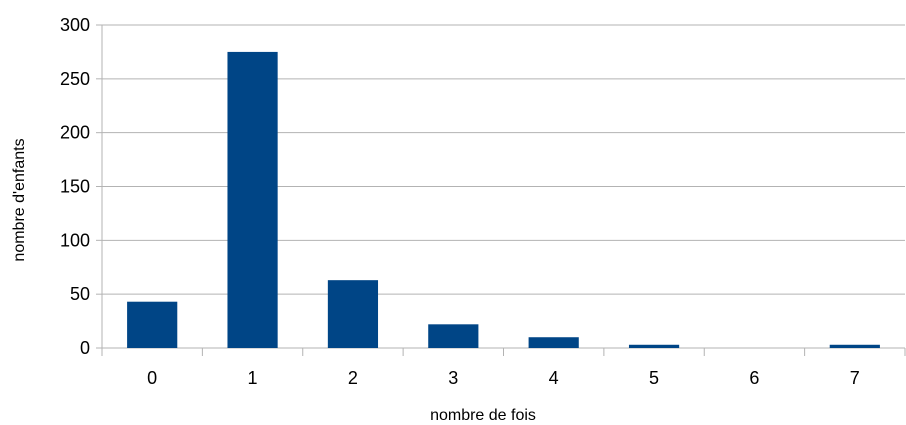 The width and height of the screenshot is (906, 425). Describe the element at coordinates (85, 348) in the screenshot. I see `y-tick-label: 0` at that location.